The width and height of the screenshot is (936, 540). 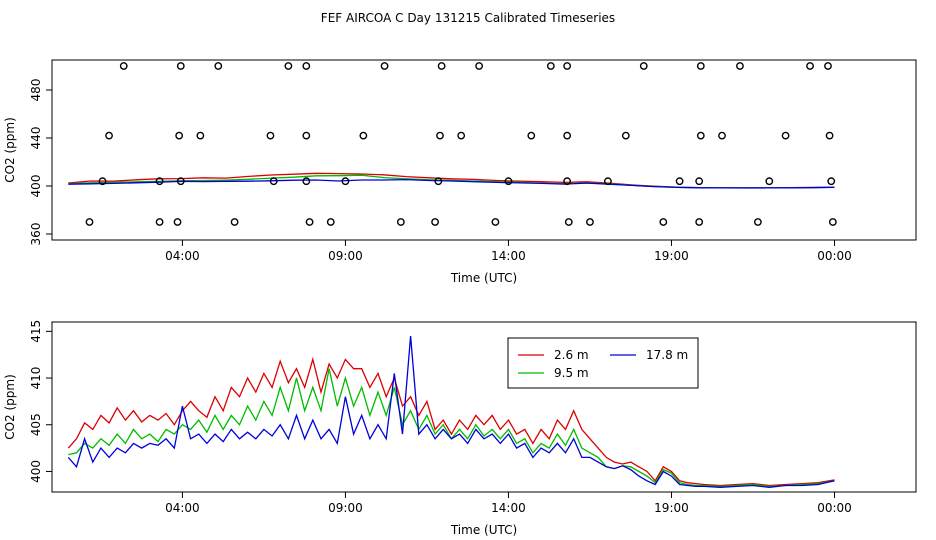 What do you see at coordinates (667, 355) in the screenshot?
I see `legend-label: 17.8 m` at bounding box center [667, 355].